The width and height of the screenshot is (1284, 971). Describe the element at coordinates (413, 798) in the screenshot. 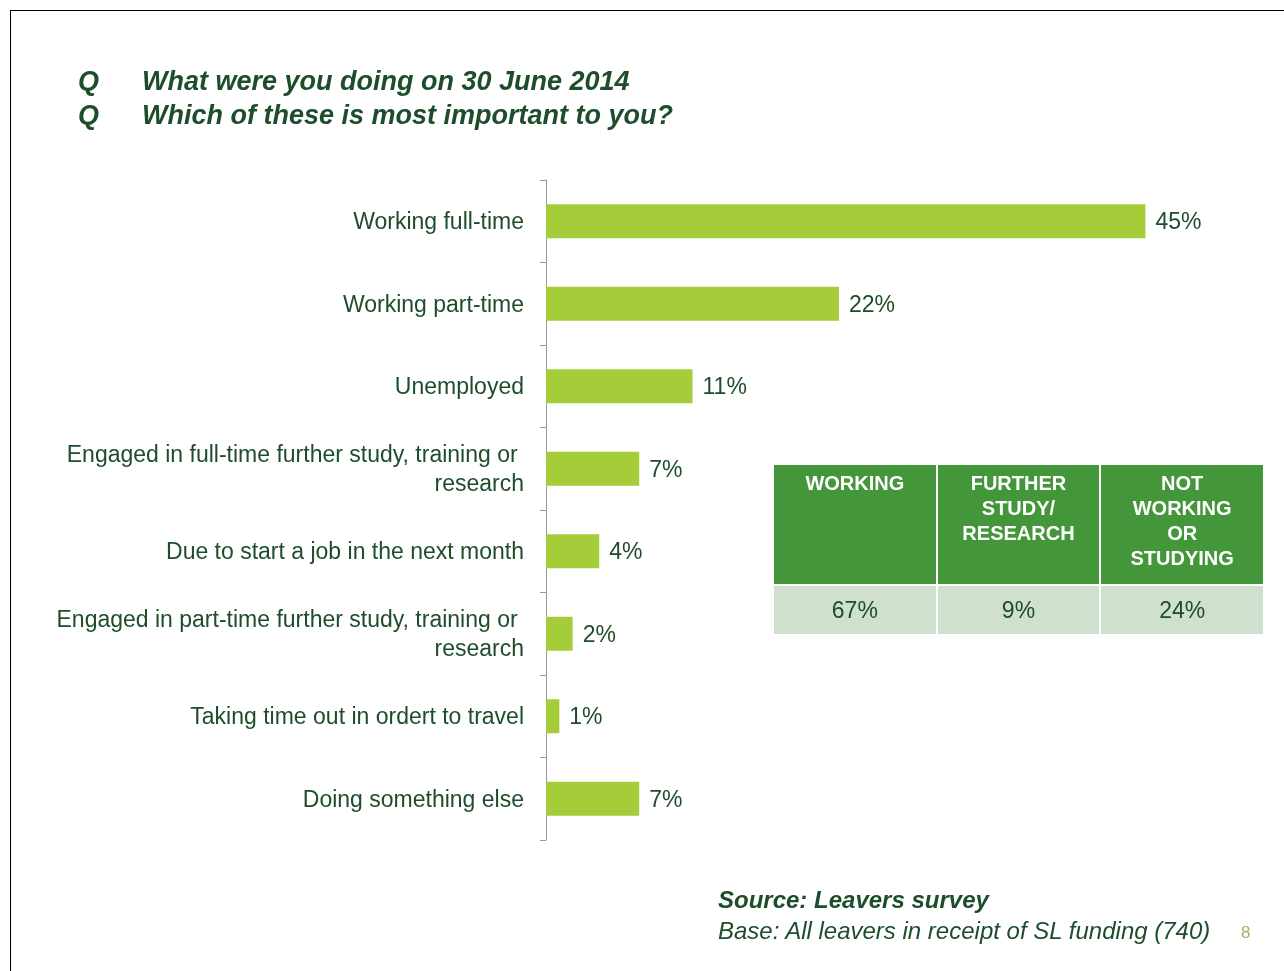

I see `y-tick-label: Doing something else` at that location.